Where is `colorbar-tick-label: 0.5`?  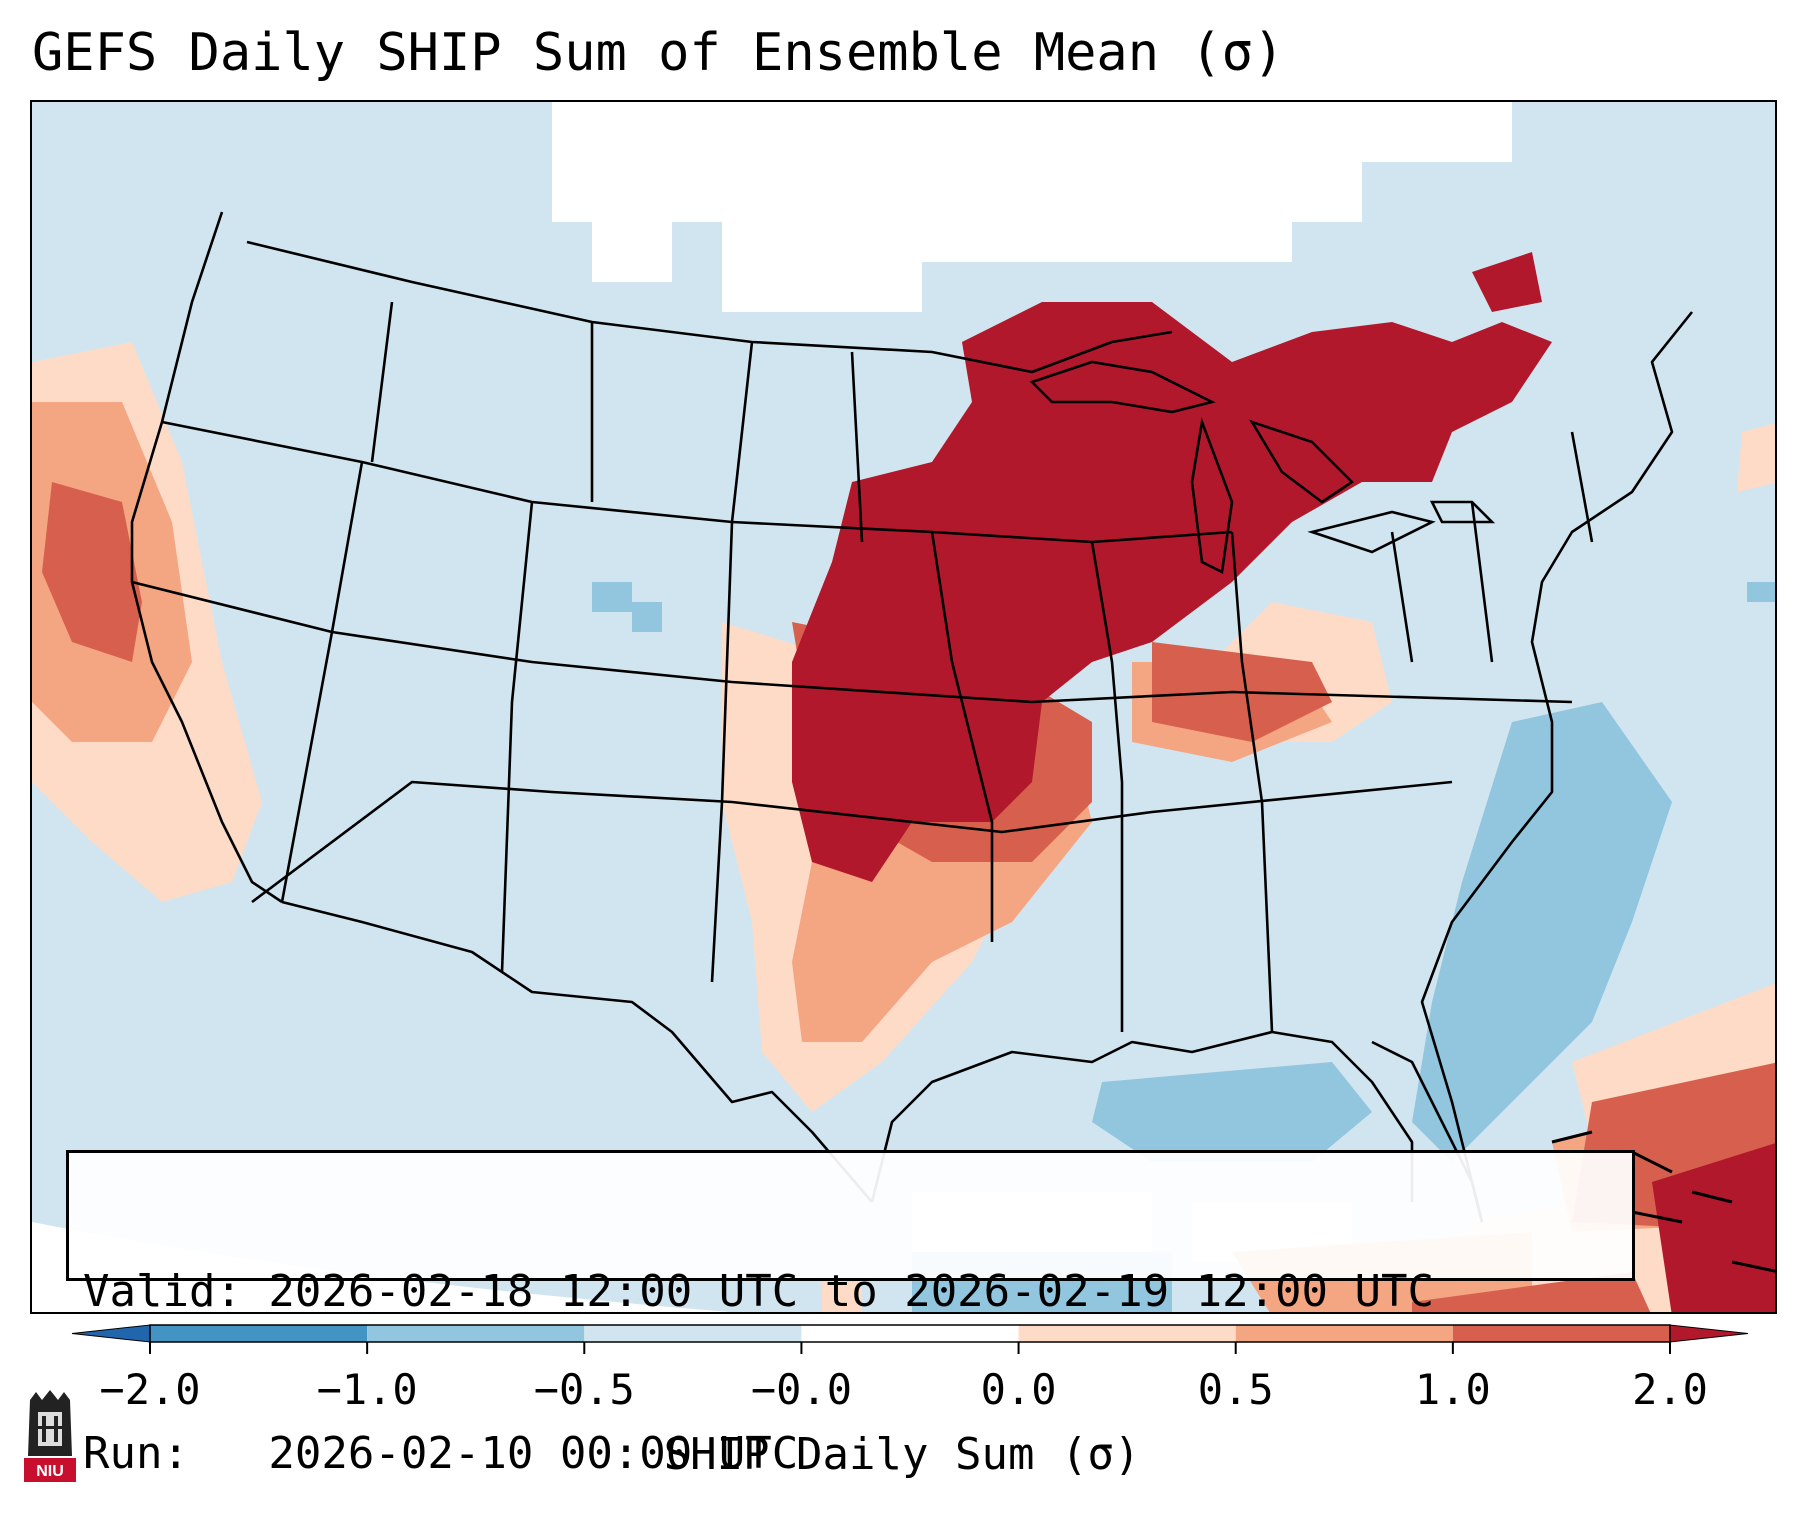 colorbar-tick-label: 0.5 is located at coordinates (1235, 1389).